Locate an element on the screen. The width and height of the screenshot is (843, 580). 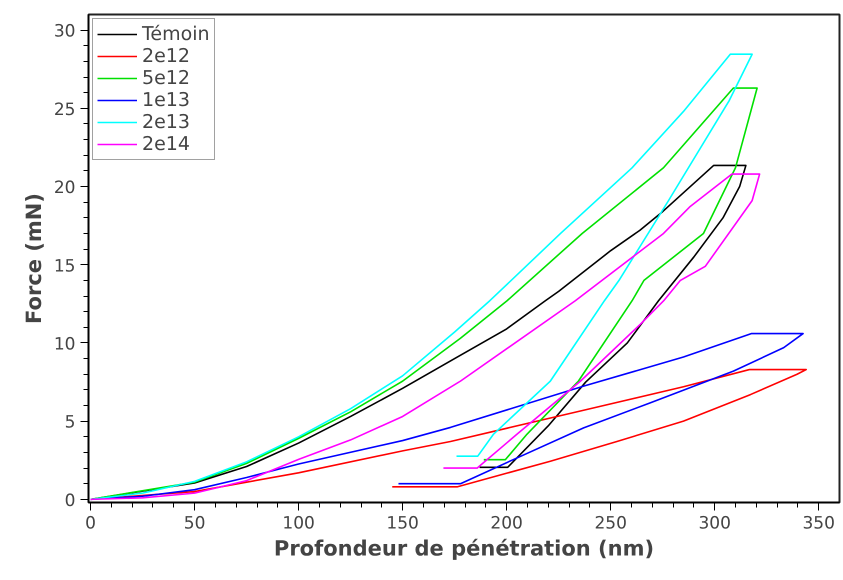
legend-label: 2e13 is located at coordinates (166, 122).